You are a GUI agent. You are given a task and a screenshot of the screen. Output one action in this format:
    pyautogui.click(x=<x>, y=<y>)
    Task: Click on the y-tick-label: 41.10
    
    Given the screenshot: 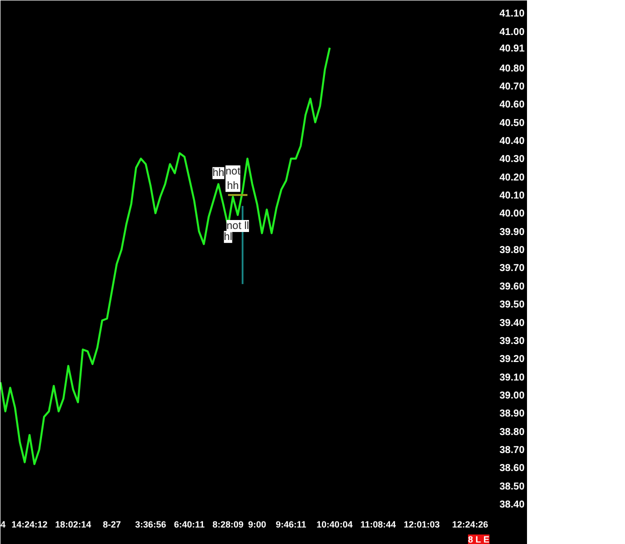 What is the action you would take?
    pyautogui.click(x=512, y=14)
    